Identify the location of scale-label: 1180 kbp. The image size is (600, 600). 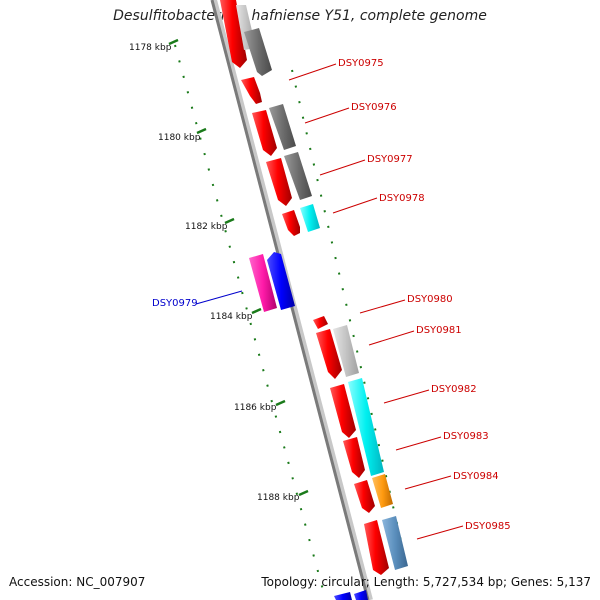
(179, 138).